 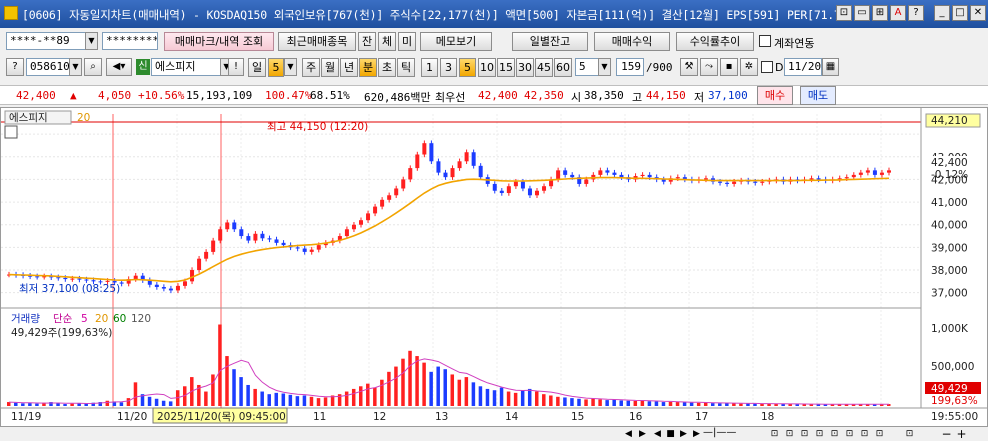 What do you see at coordinates (219, 41) in the screenshot?
I see `trade-mark-button: 매매마크/내역 조회` at bounding box center [219, 41].